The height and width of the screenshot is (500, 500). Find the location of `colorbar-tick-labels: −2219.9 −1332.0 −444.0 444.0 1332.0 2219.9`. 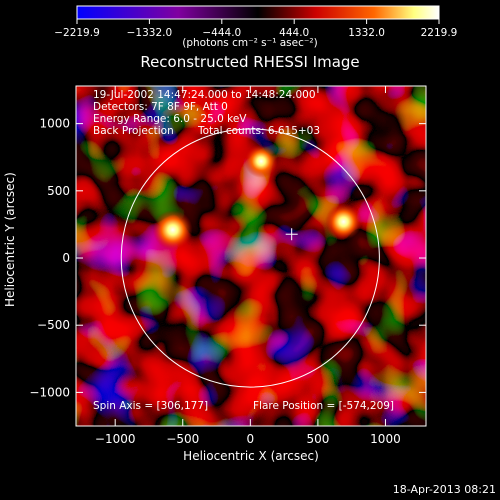

colorbar-tick-labels: −2219.9 −1332.0 −444.0 444.0 1332.0 2219.9 is located at coordinates (255, 33).